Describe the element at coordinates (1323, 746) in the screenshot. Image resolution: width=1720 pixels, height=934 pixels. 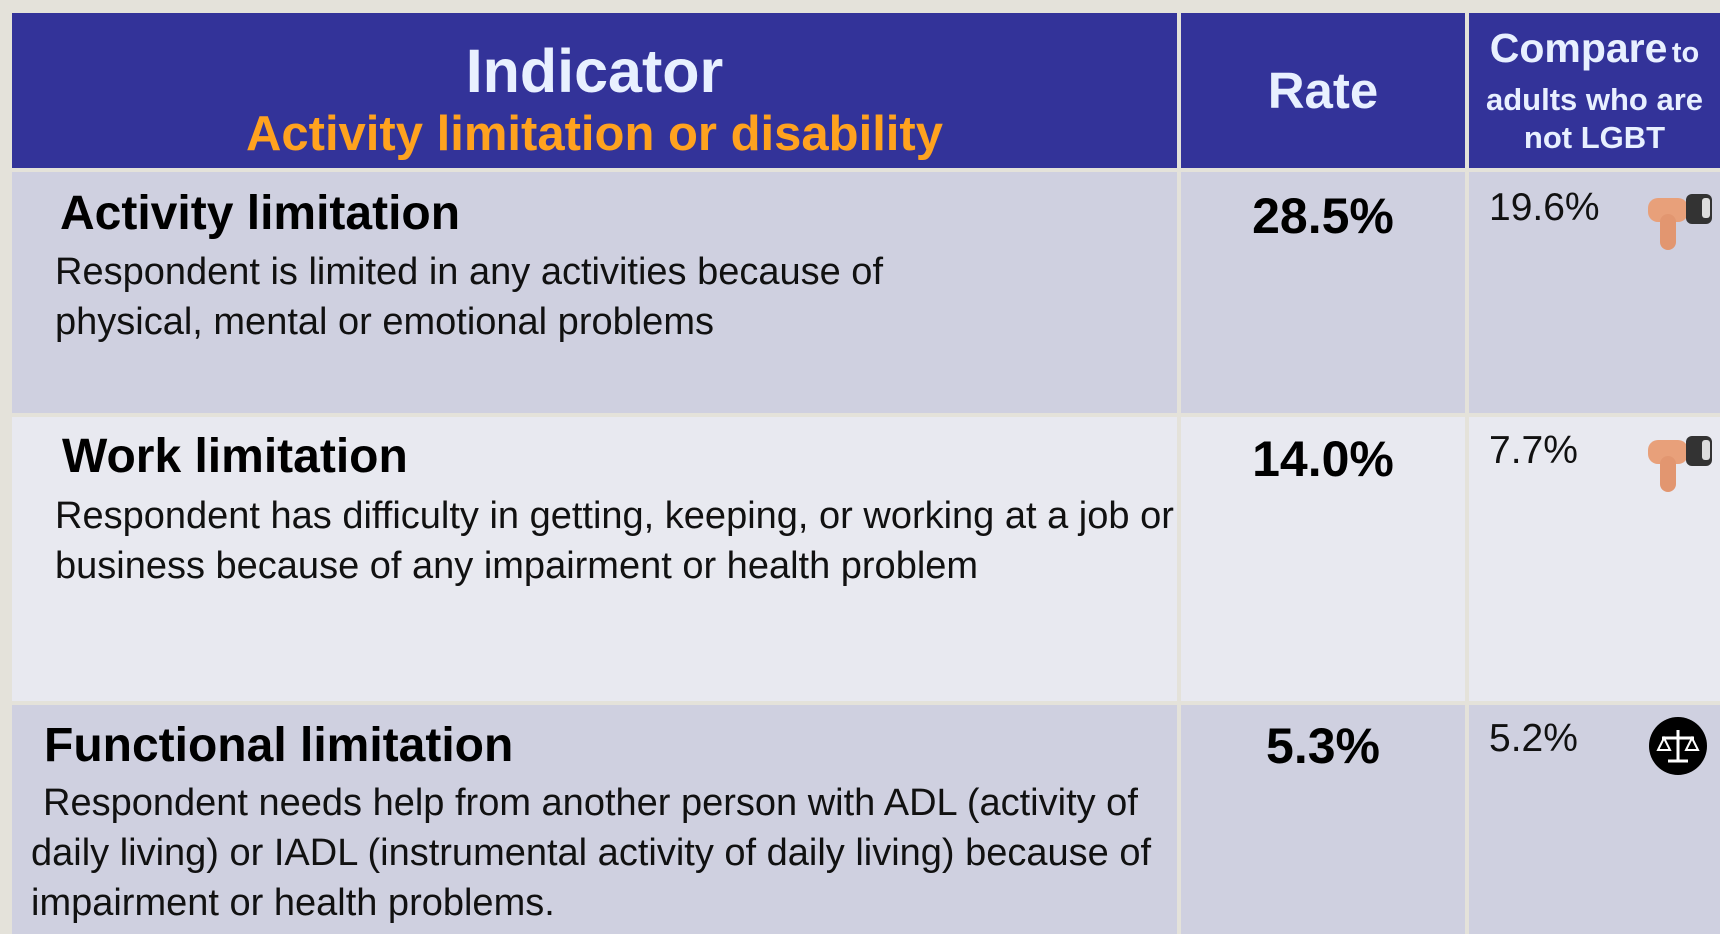
I see `rate: 5.3%` at that location.